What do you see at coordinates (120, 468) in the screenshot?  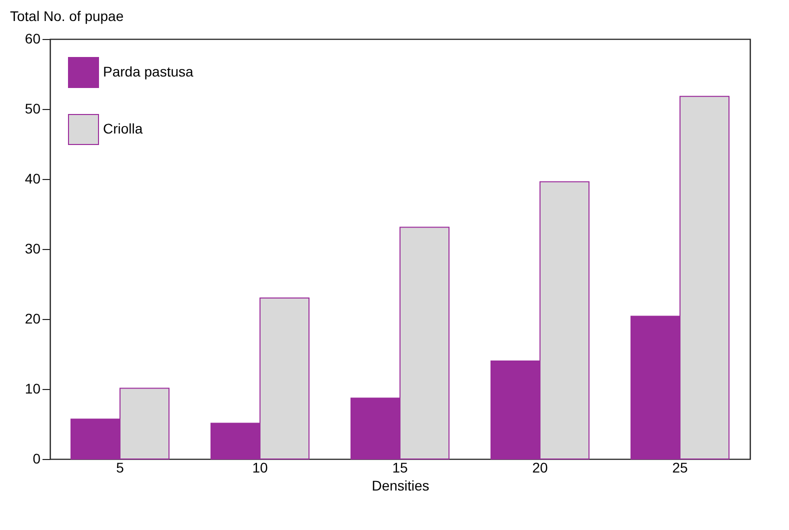 I see `x-tick-label: 5` at bounding box center [120, 468].